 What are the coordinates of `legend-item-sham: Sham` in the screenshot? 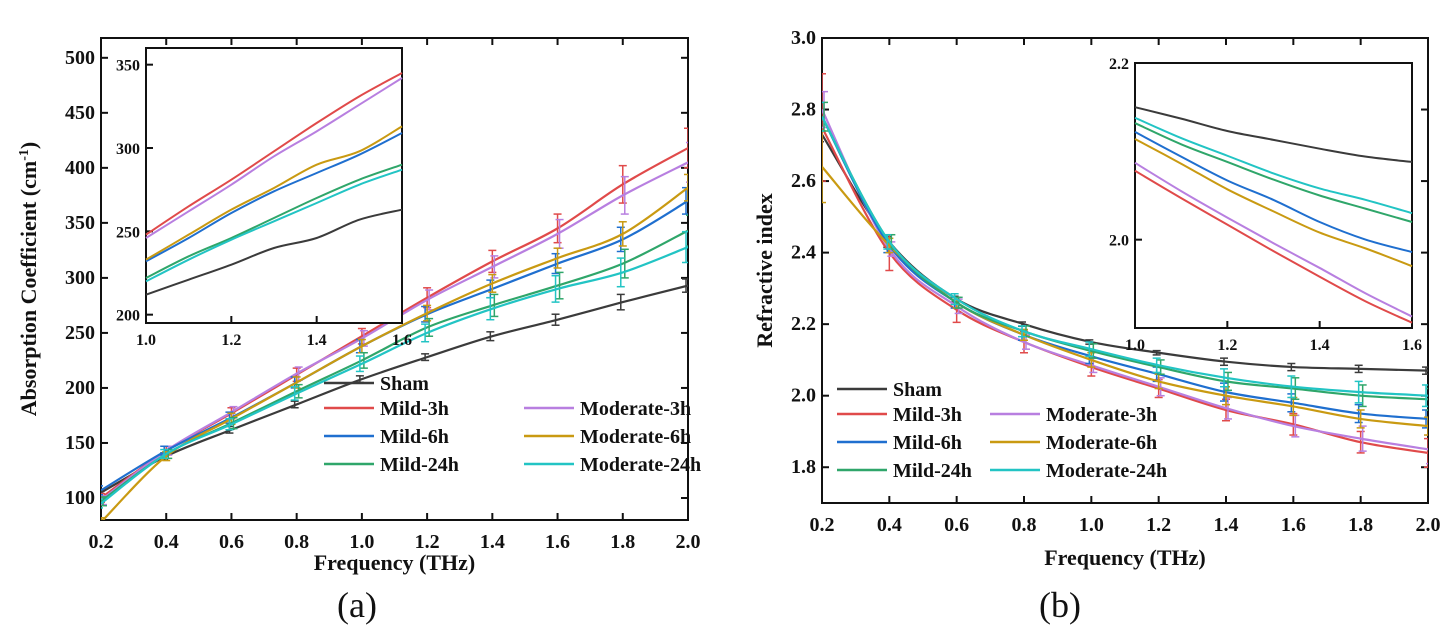 It's located at (376, 384).